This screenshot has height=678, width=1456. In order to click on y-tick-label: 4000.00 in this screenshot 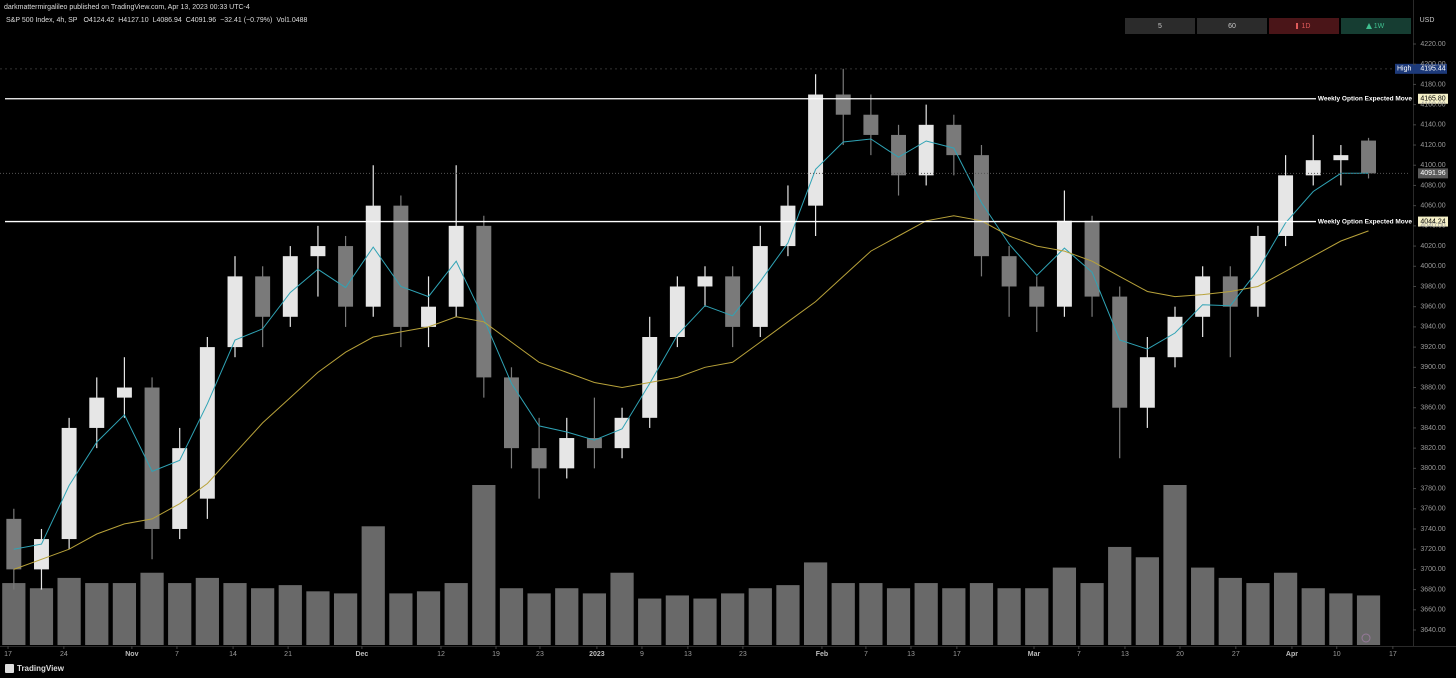, I will do `click(1432, 266)`.